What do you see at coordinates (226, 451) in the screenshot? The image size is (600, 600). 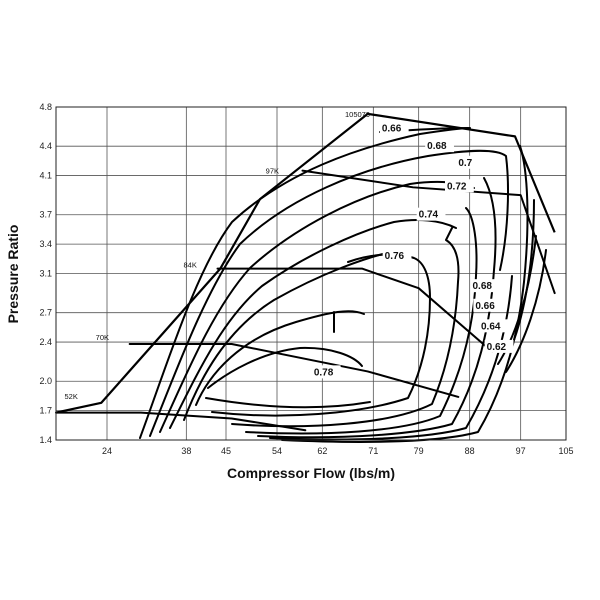 I see `x-tick-label: 45` at bounding box center [226, 451].